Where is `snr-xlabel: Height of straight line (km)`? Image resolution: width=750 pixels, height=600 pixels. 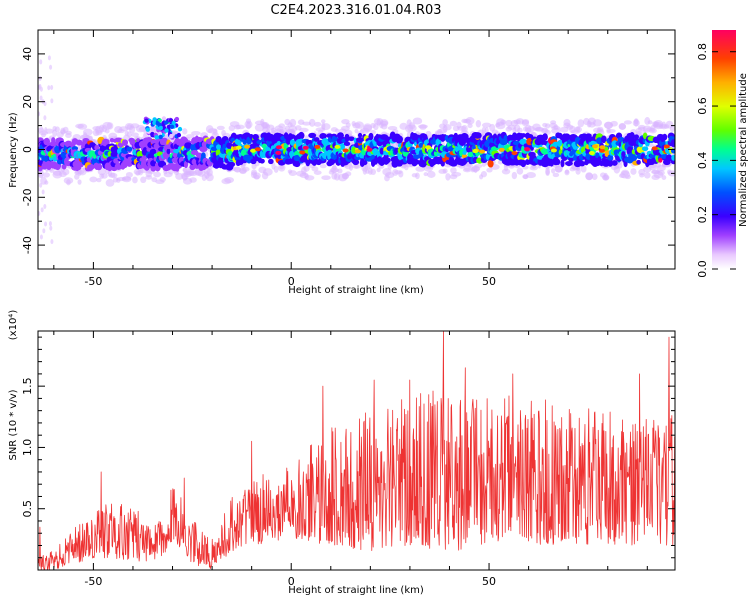
snr-xlabel: Height of straight line (km) is located at coordinates (356, 590).